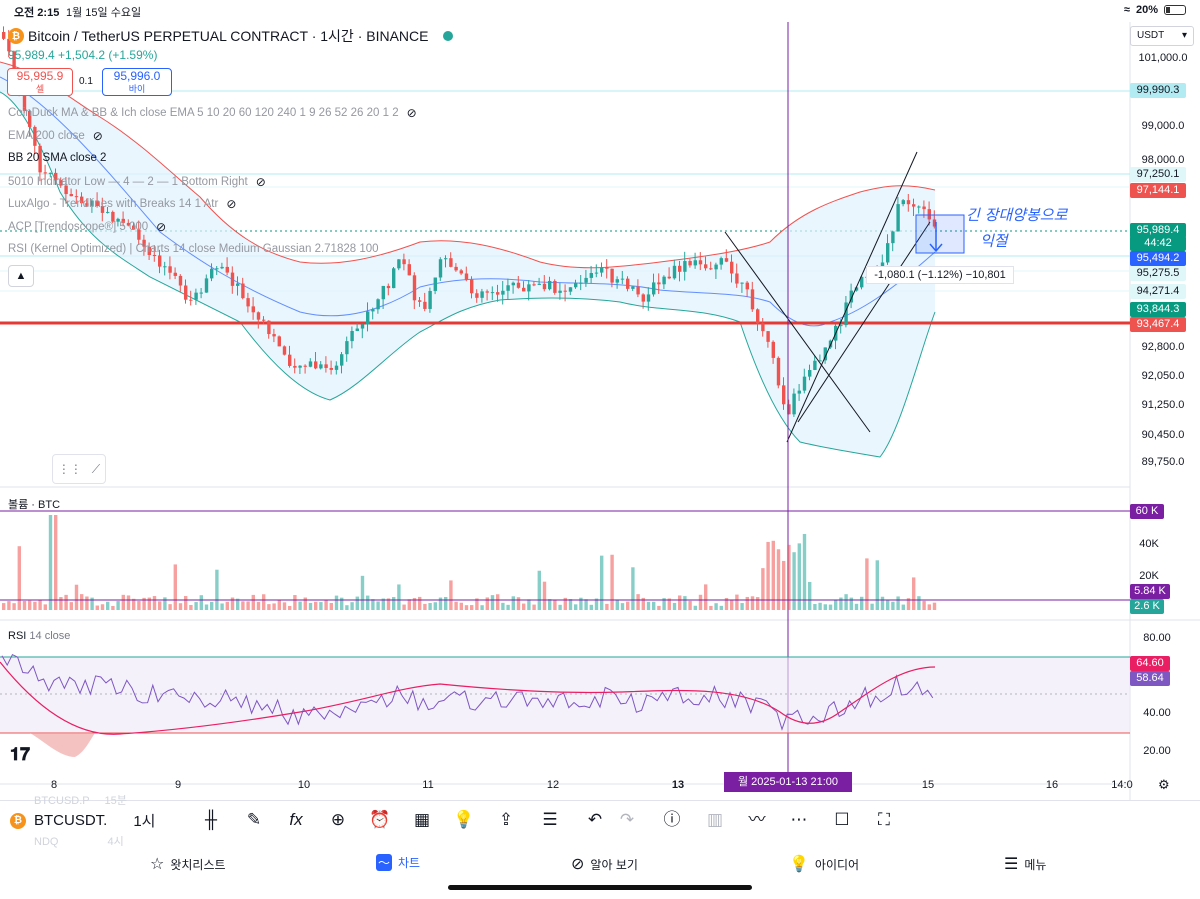 The width and height of the screenshot is (1200, 899). What do you see at coordinates (188, 864) in the screenshot?
I see `tab-watchlist: ☆ 왓치리스트` at bounding box center [188, 864].